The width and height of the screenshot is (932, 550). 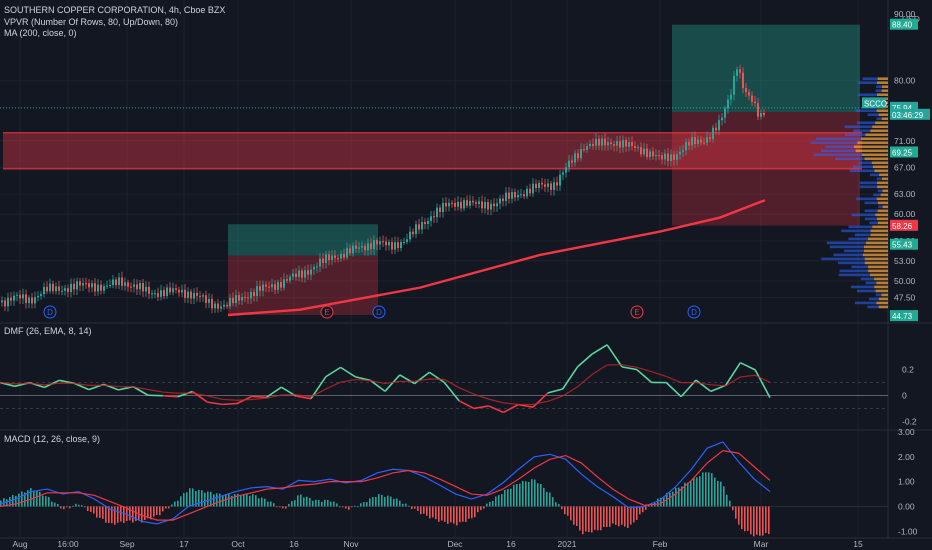 I want to click on time-axis-tick: Feb, so click(x=660, y=544).